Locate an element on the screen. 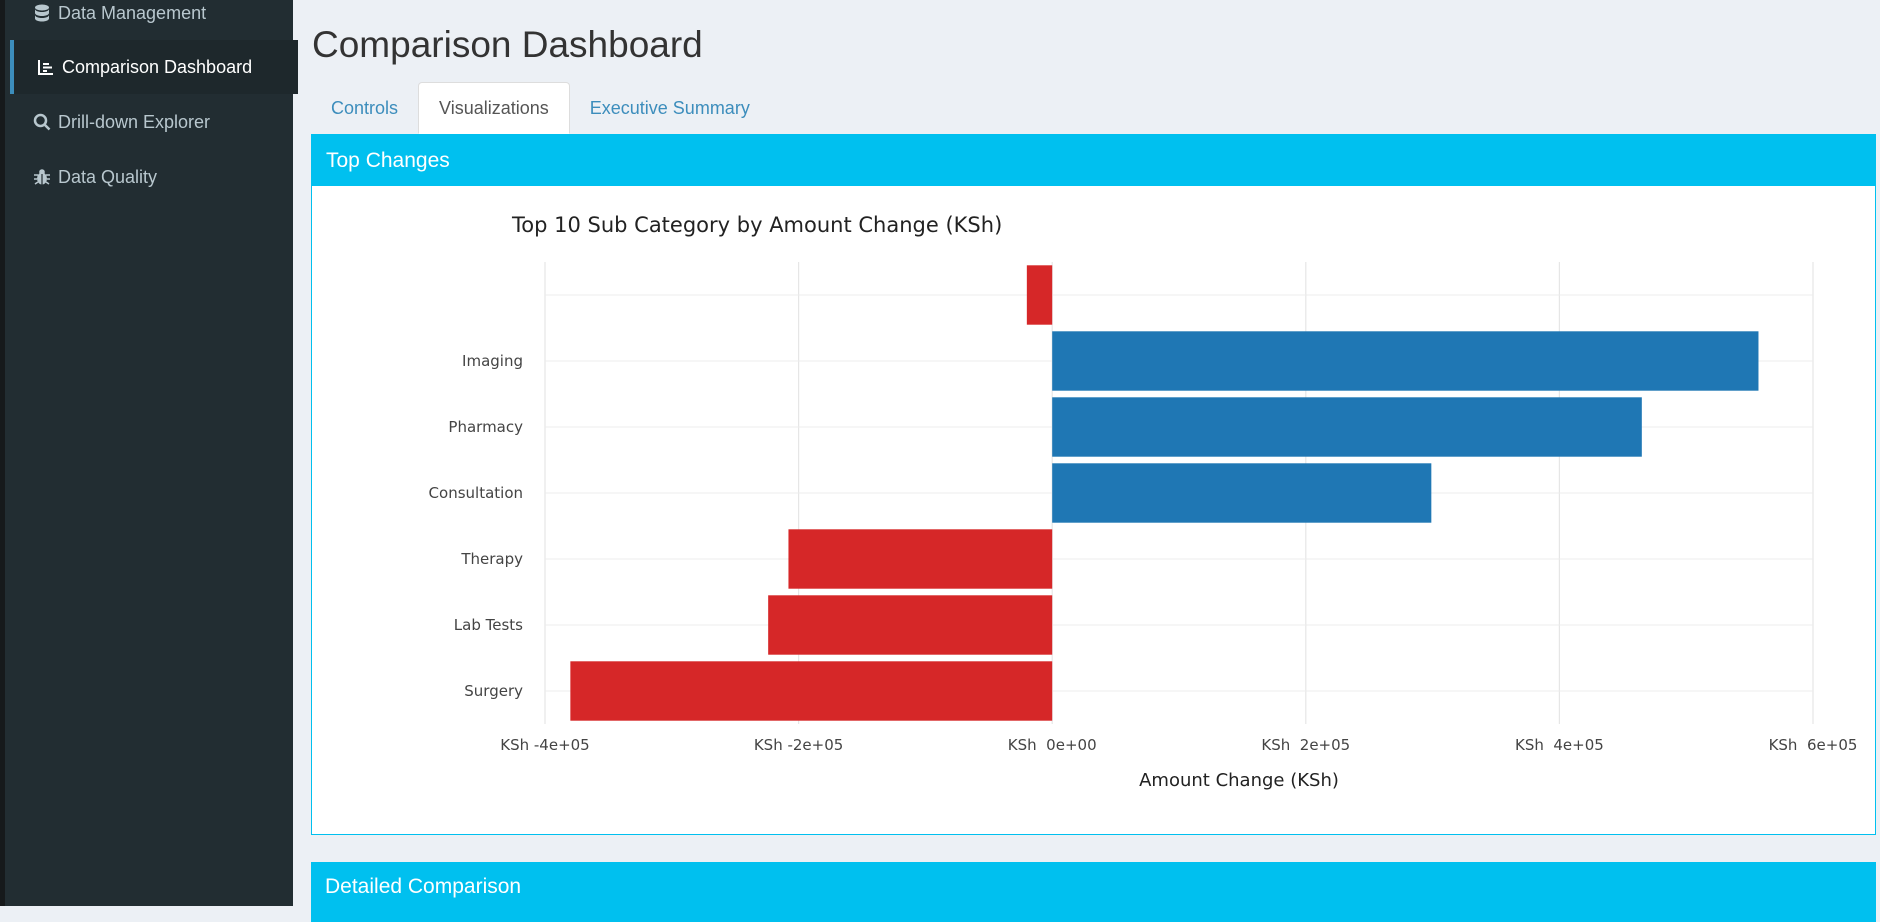  y-tick-label: Consultation is located at coordinates (476, 493).